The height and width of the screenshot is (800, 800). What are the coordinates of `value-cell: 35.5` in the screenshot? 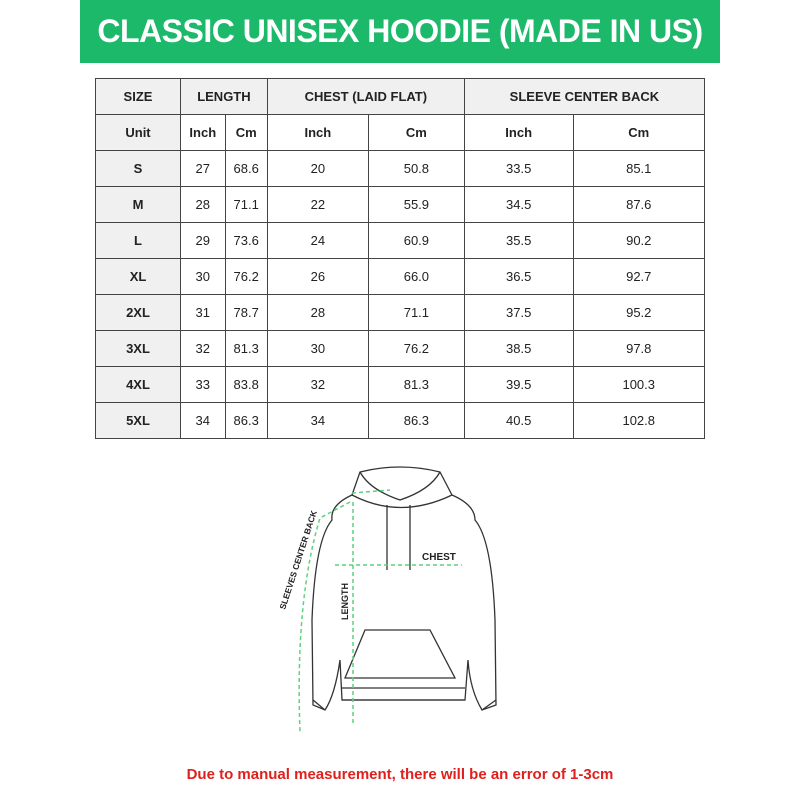 It's located at (518, 240).